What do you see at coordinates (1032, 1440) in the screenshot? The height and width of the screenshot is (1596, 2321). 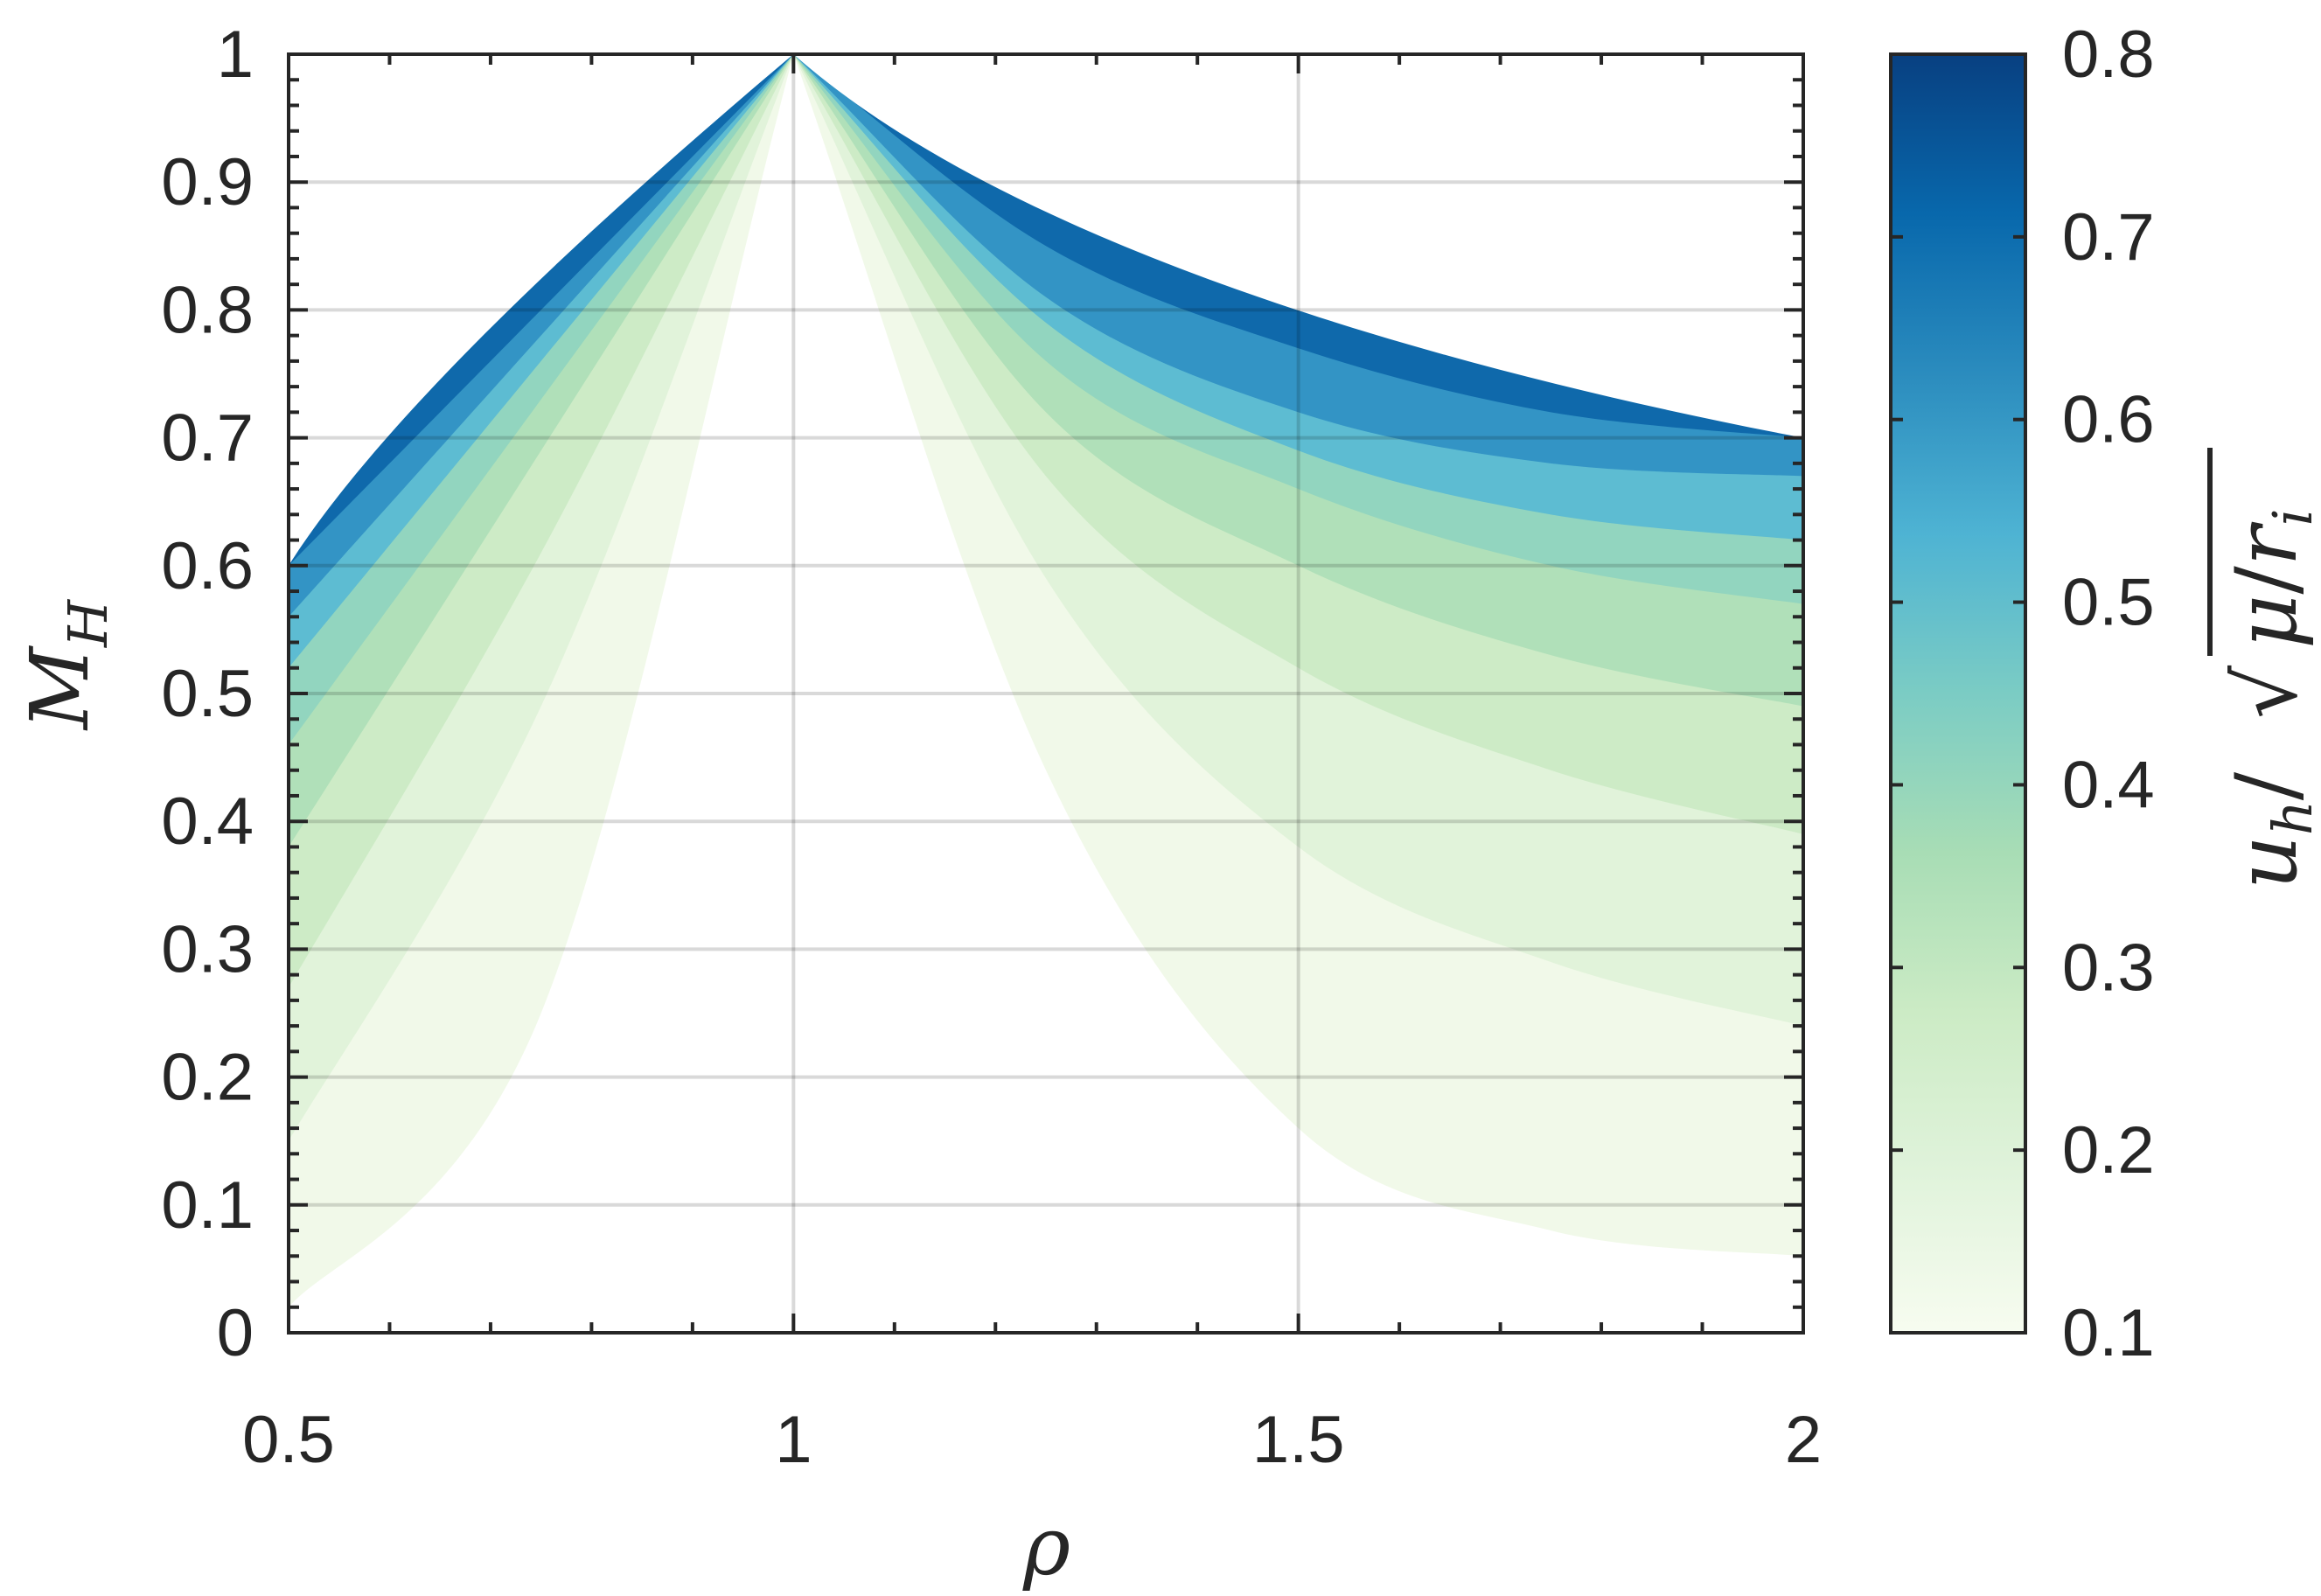 I see `x-tick-labels: 0.5 1 1.5 2` at bounding box center [1032, 1440].